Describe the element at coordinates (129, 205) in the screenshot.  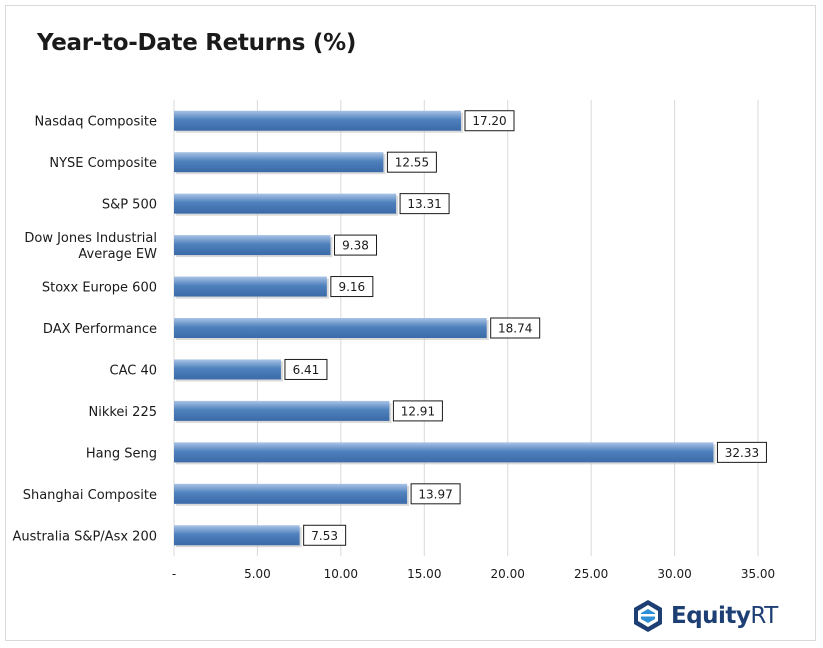
I see `category-label: S&P 500` at that location.